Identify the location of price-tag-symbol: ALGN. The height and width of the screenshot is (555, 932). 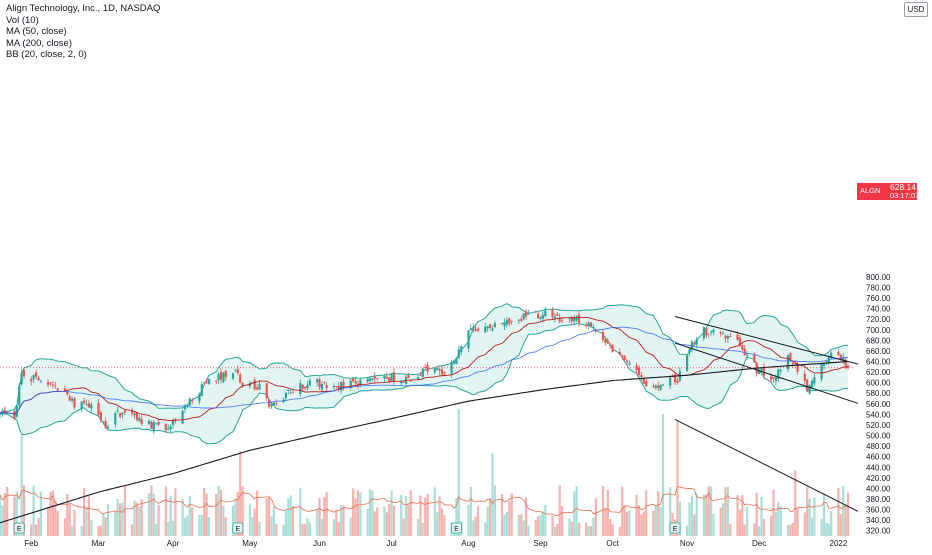
(870, 190).